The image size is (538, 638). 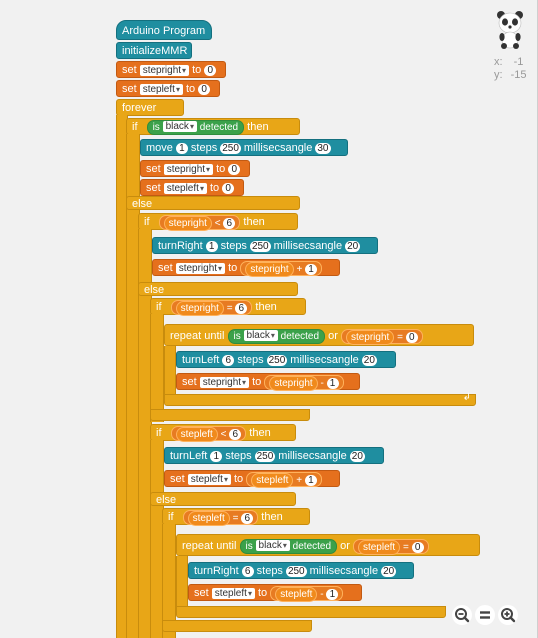 I want to click on turnleft-block-2: turnLeft 1 steps 250 millisecsangle 20, so click(x=274, y=455).